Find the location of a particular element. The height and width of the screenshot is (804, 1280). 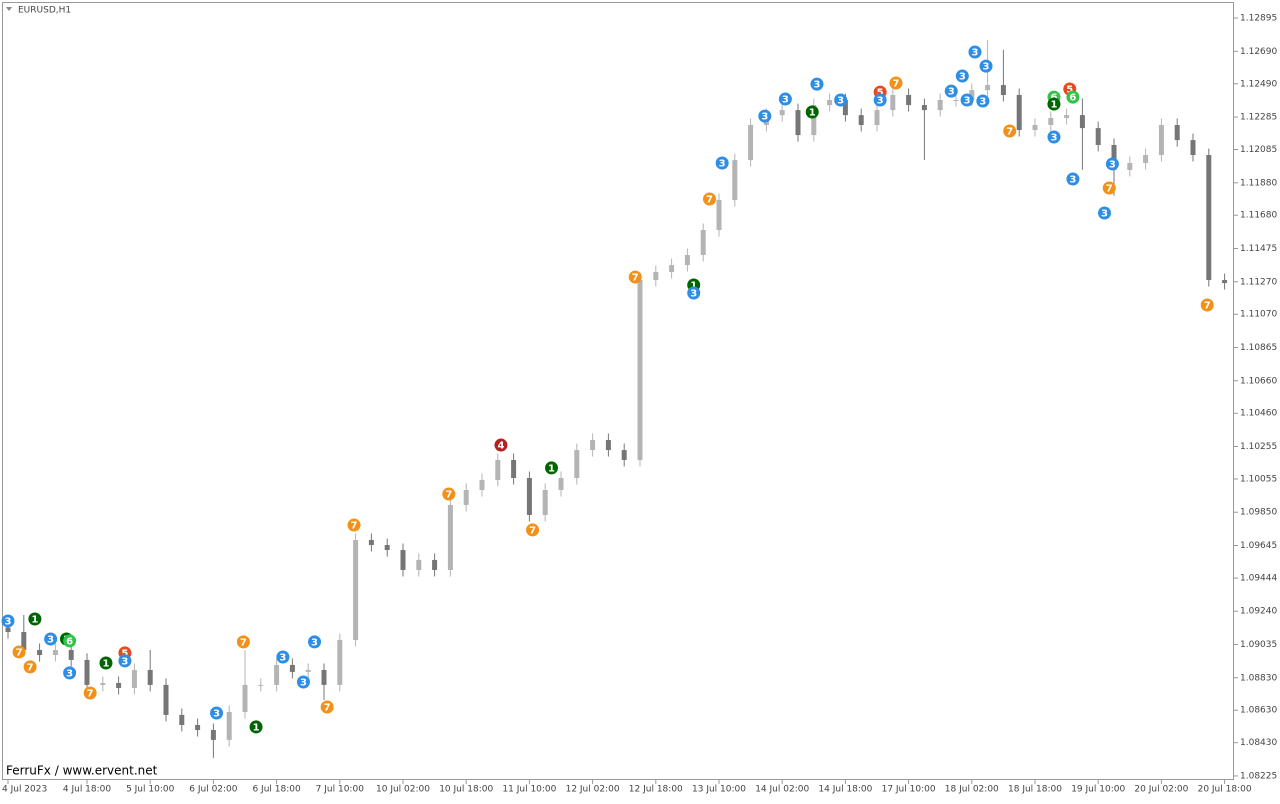

x-tick-label: 11 Jul 10:00 is located at coordinates (529, 790).